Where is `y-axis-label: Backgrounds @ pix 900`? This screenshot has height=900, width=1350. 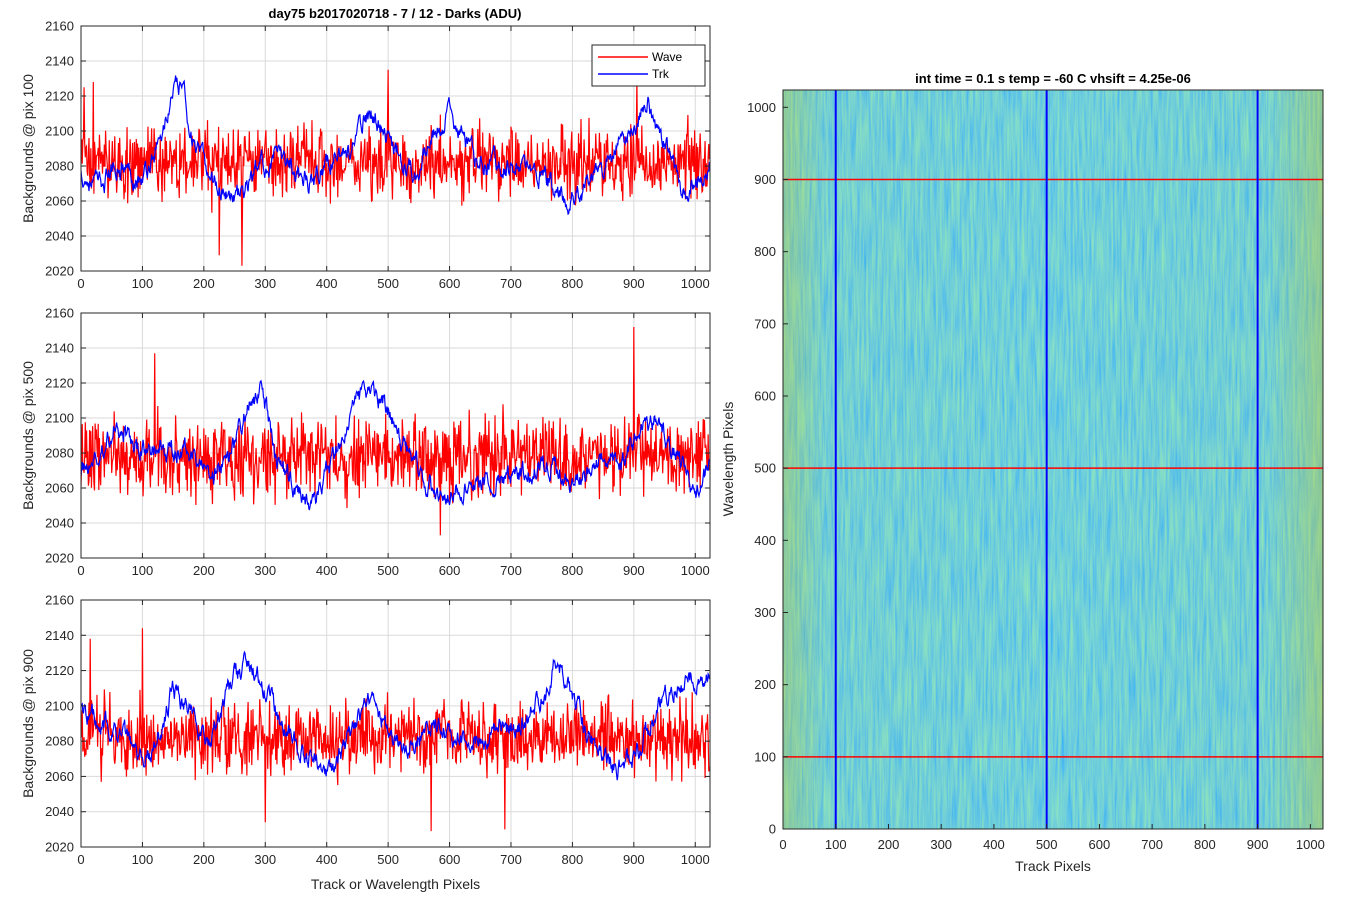
y-axis-label: Backgrounds @ pix 900 is located at coordinates (28, 723).